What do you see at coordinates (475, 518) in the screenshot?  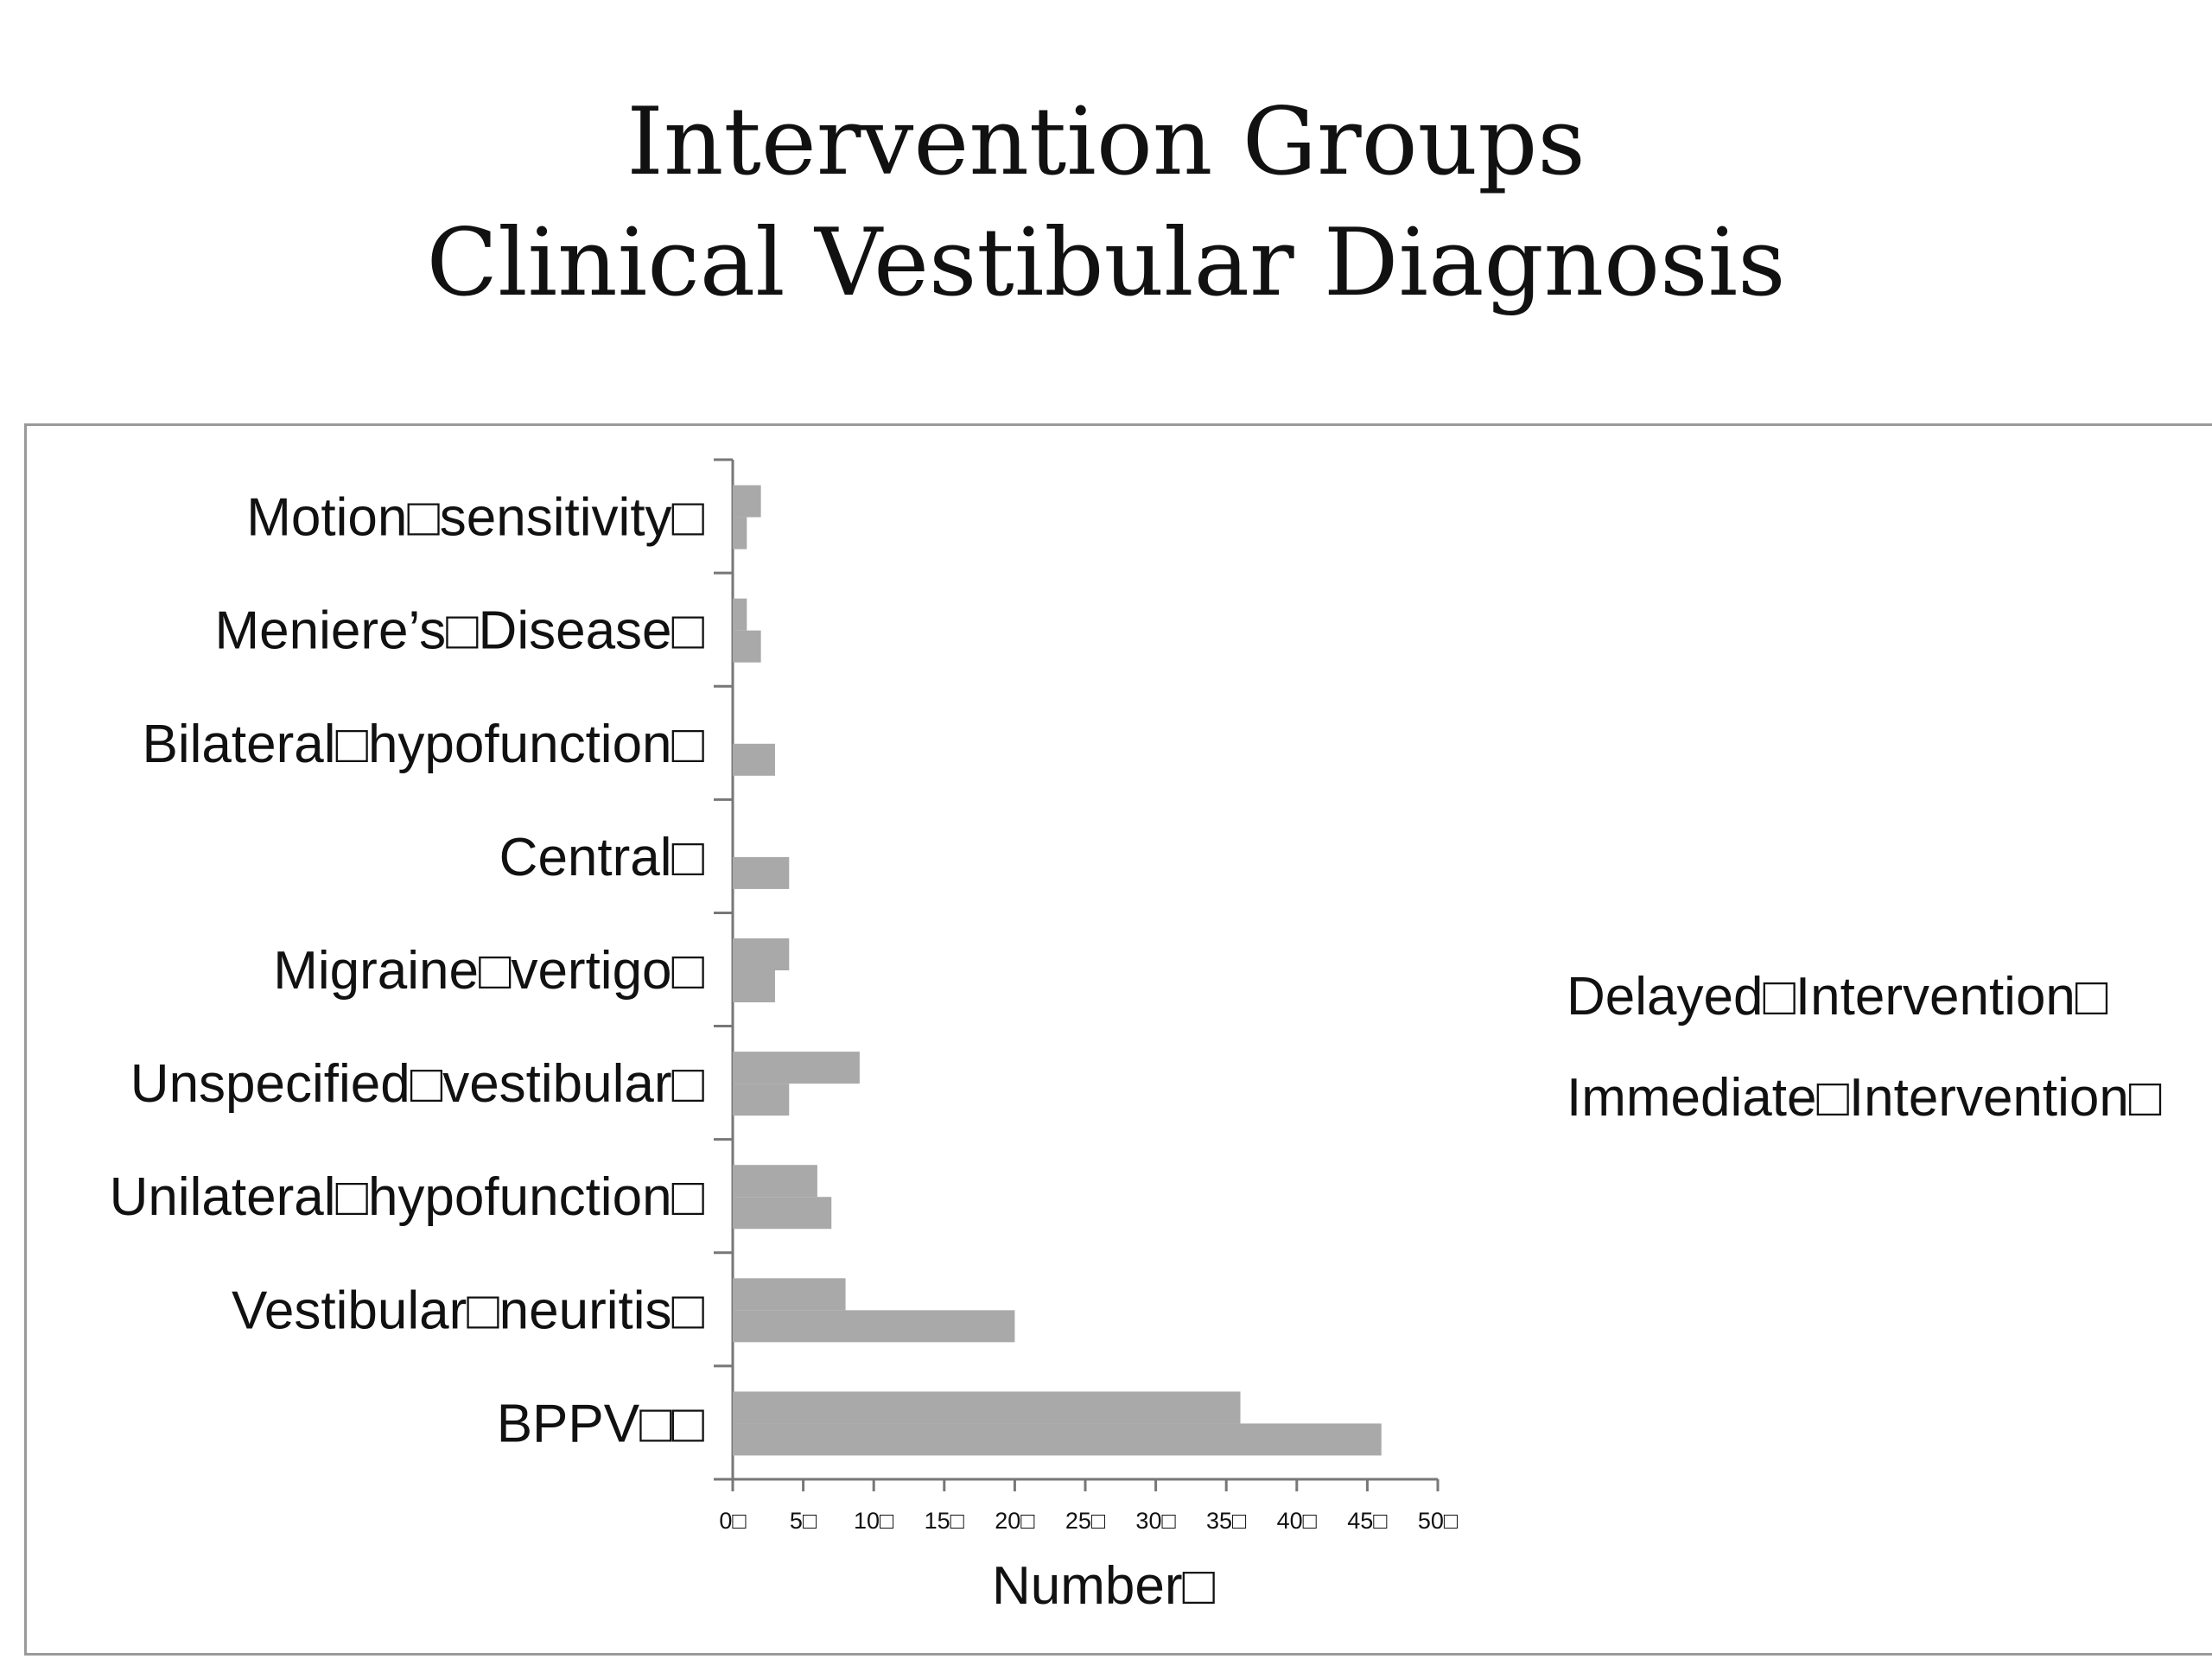 I see `category-label: Motion□sensitivity□` at bounding box center [475, 518].